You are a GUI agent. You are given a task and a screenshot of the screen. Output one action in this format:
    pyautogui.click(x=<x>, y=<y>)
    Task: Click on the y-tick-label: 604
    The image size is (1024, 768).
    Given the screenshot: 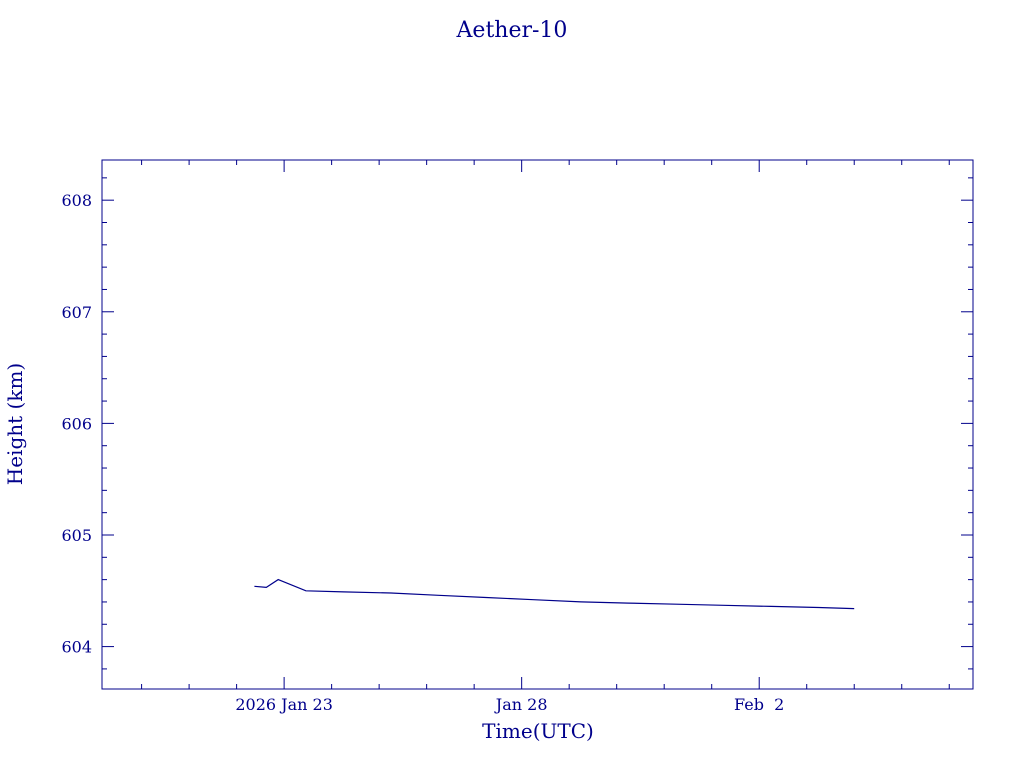 What is the action you would take?
    pyautogui.click(x=76, y=647)
    